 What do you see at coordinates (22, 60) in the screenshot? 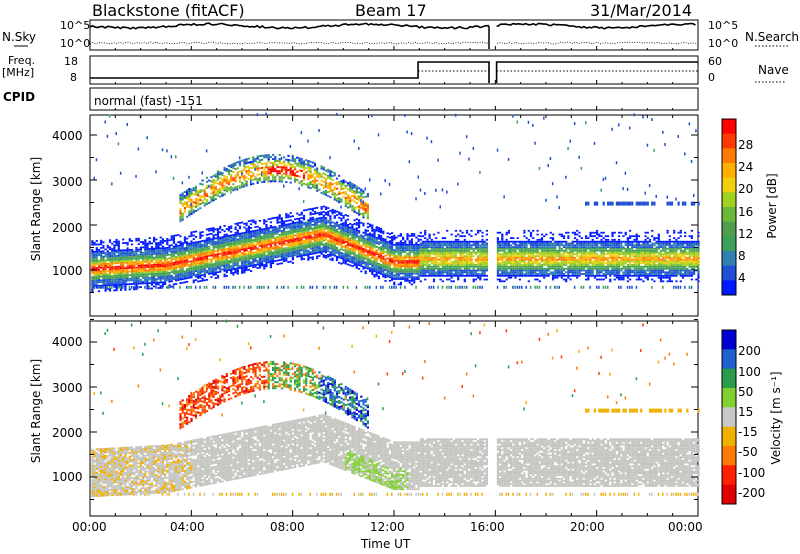
I see `freq-label: Freq.` at bounding box center [22, 60].